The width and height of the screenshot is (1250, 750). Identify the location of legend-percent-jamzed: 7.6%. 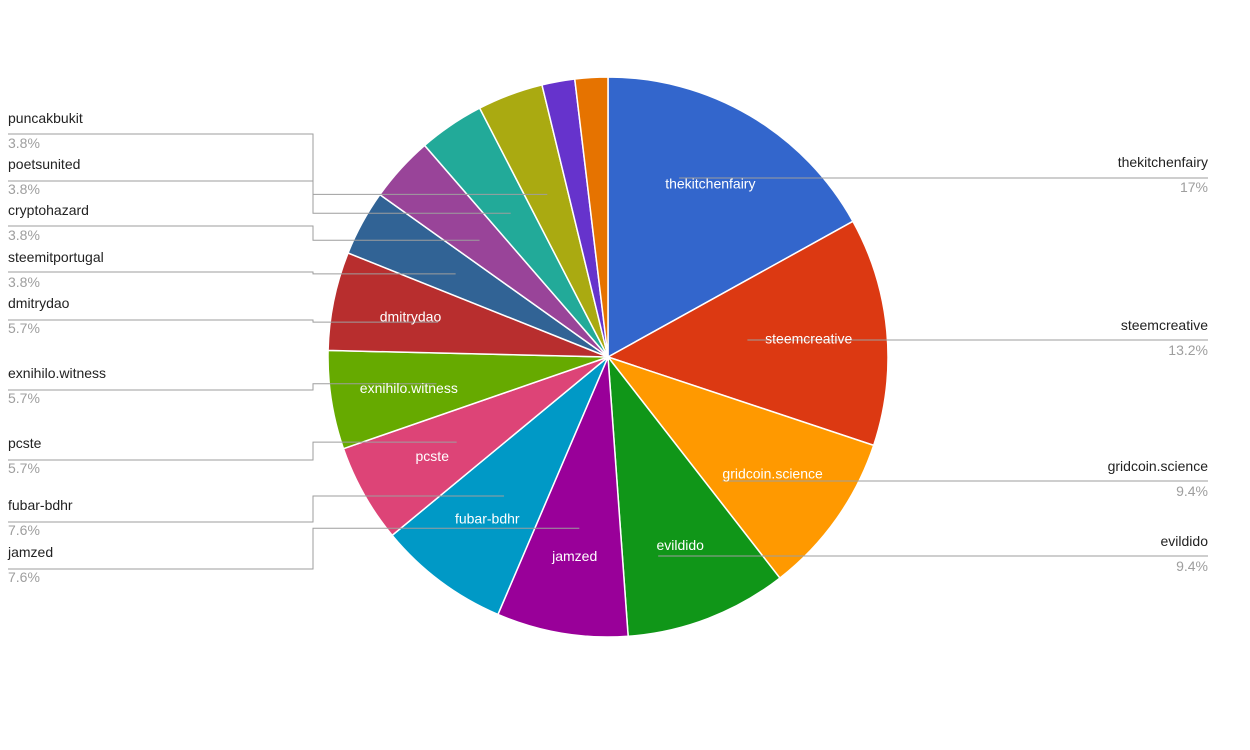
(24, 577).